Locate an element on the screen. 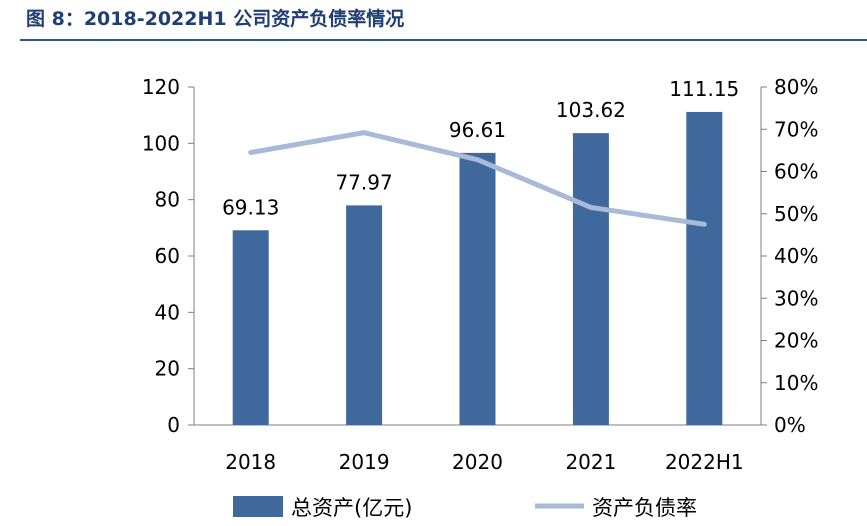  right-y-tick-label: 60% is located at coordinates (796, 172).